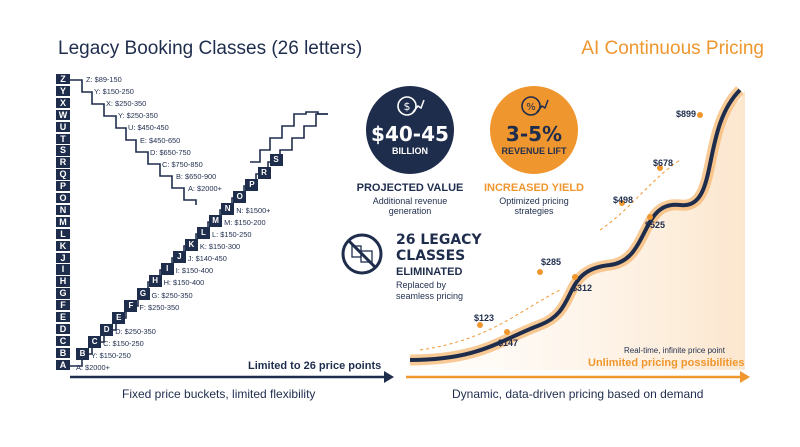 This screenshot has width=800, height=447. I want to click on column-letter: H, so click(63, 282).